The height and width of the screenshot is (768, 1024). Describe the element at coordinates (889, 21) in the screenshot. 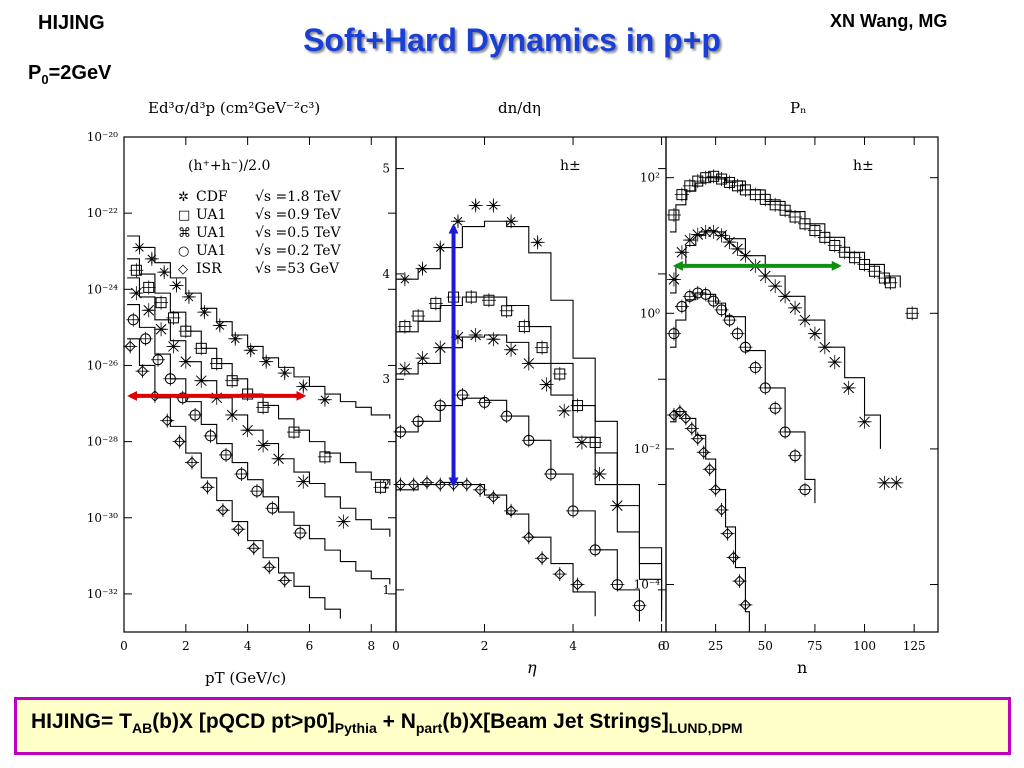

I see `author-credit: XN Wang, MG` at that location.